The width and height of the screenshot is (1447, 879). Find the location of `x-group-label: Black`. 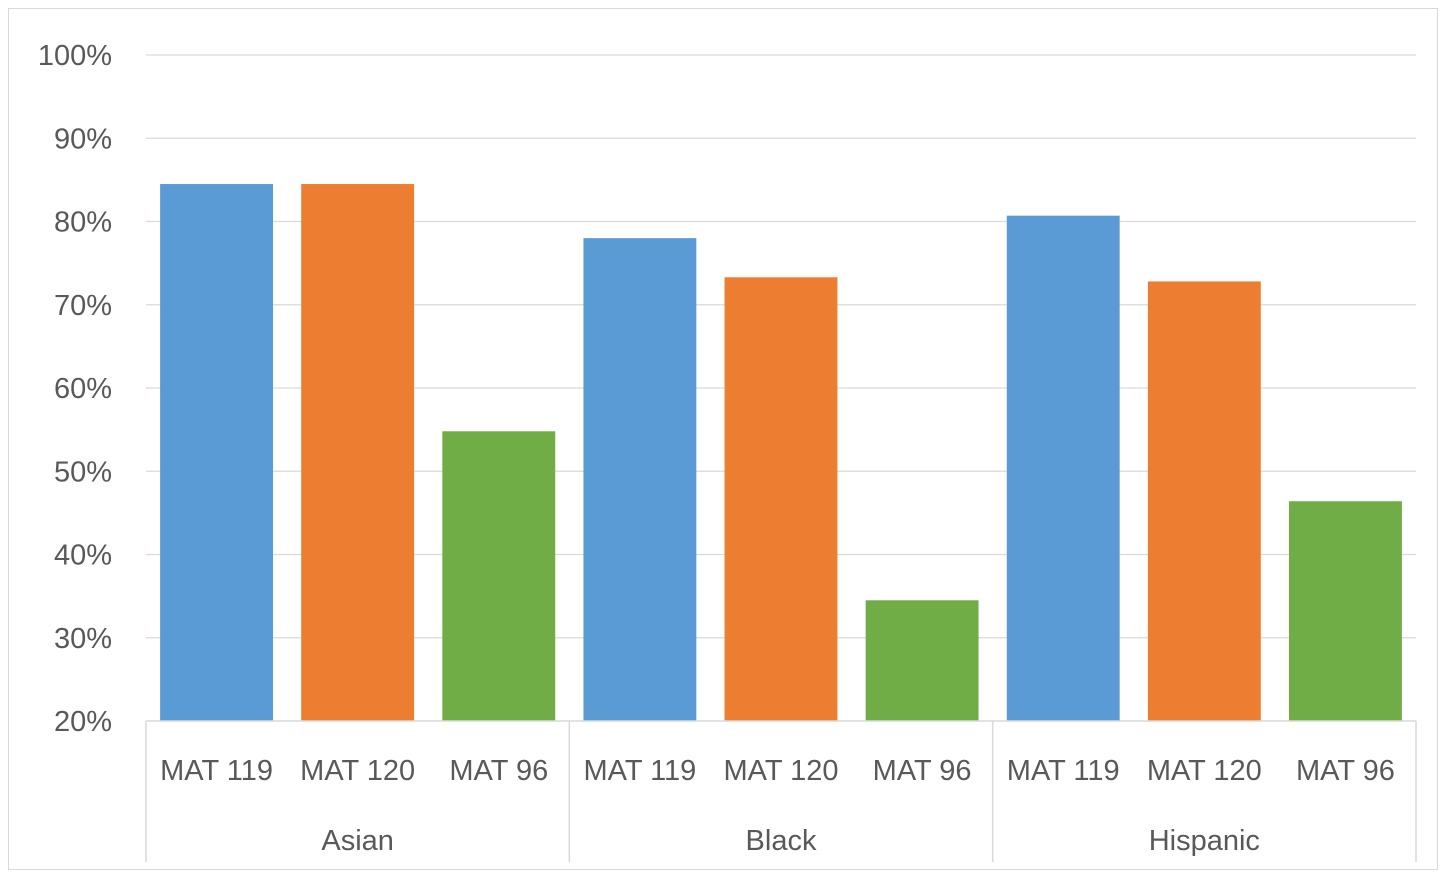

x-group-label: Black is located at coordinates (781, 841).